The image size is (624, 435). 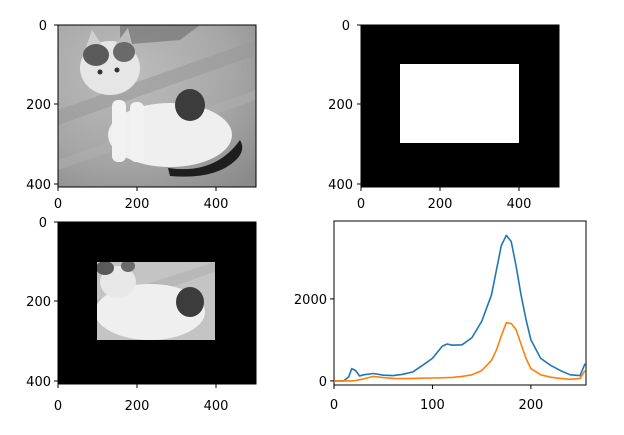 I want to click on histogram-xtick-label: 200, so click(x=530, y=405).